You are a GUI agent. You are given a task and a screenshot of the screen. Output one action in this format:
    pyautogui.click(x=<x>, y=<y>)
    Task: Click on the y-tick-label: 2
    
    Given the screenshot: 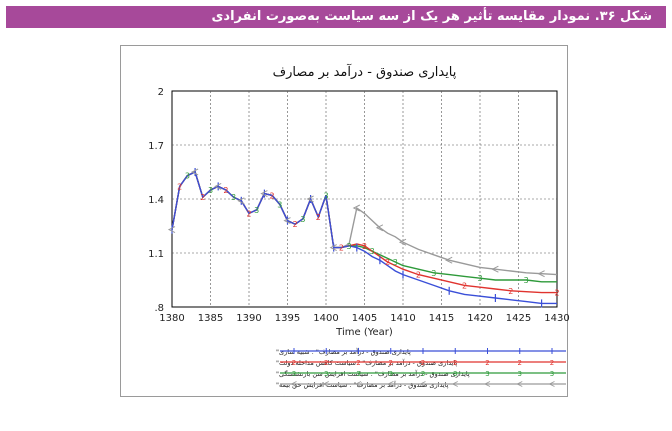 What is the action you would take?
    pyautogui.click(x=161, y=92)
    